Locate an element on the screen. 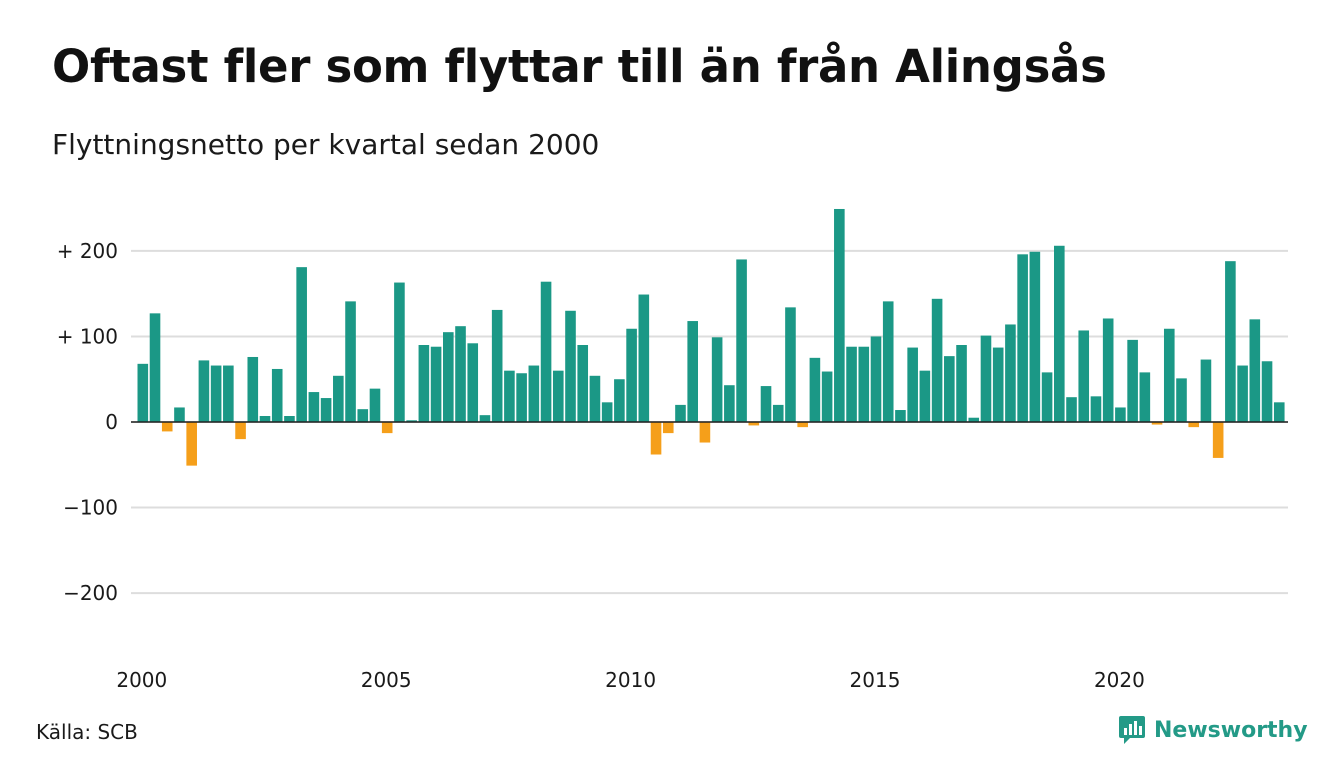  y-tick-label: + 200 is located at coordinates (87, 251).